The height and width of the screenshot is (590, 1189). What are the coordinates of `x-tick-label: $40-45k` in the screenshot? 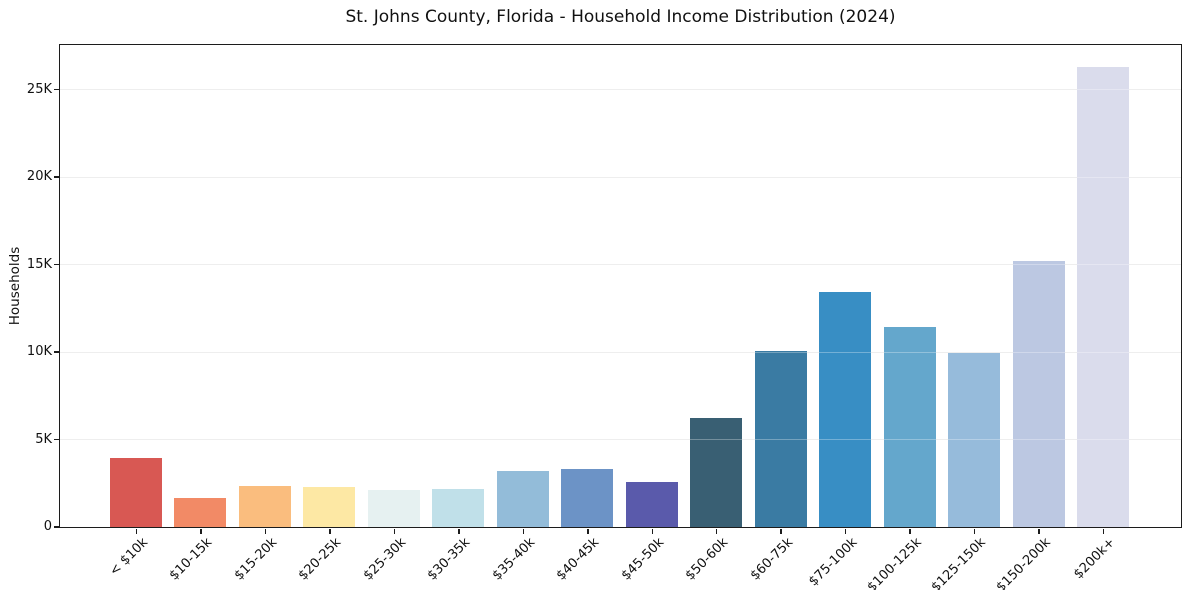 It's located at (578, 559).